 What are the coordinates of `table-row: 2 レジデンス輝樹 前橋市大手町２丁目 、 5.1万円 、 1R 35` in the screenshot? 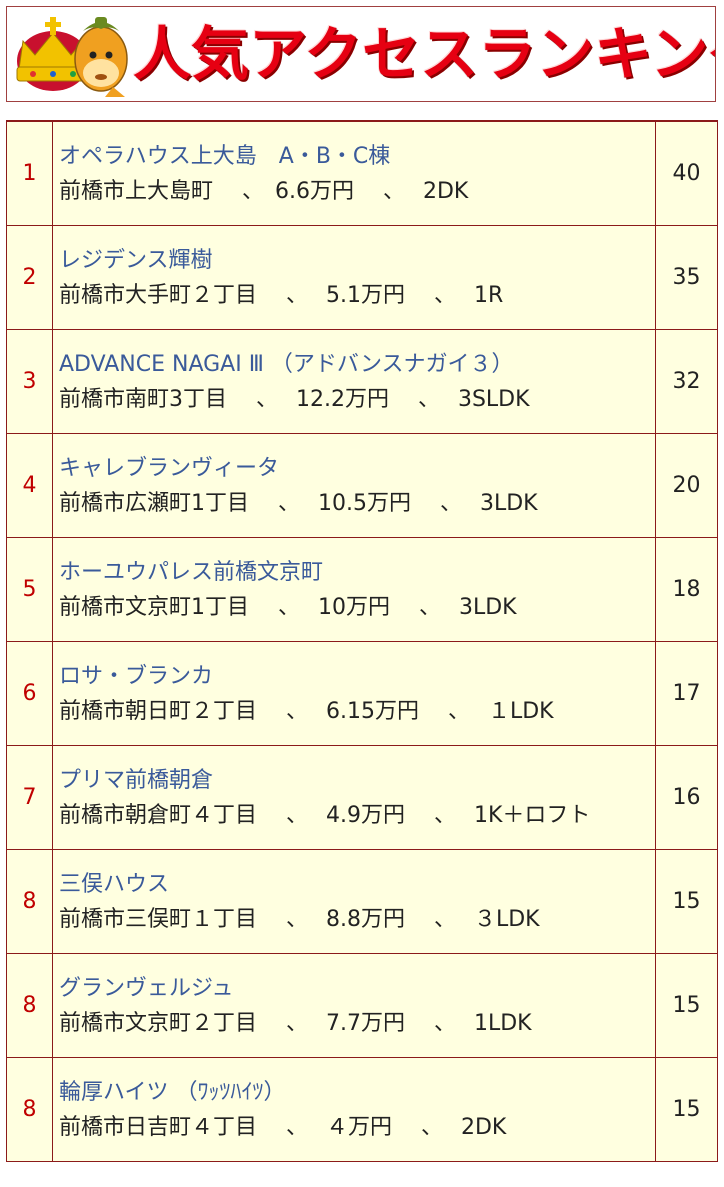 It's located at (362, 277).